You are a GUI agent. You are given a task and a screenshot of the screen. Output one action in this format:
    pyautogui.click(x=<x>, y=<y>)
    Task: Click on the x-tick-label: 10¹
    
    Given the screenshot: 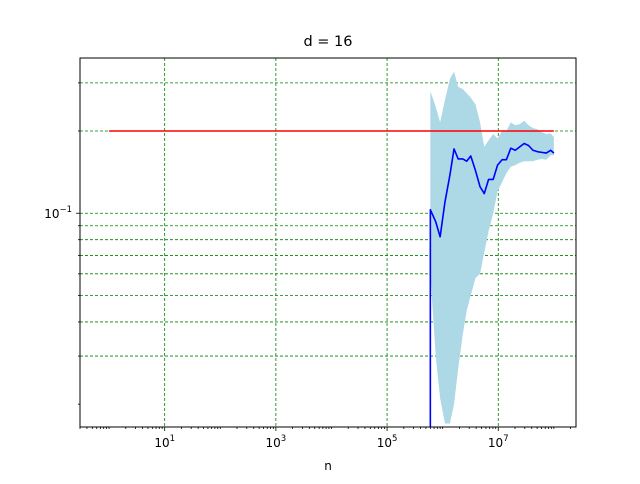 What is the action you would take?
    pyautogui.click(x=164, y=442)
    